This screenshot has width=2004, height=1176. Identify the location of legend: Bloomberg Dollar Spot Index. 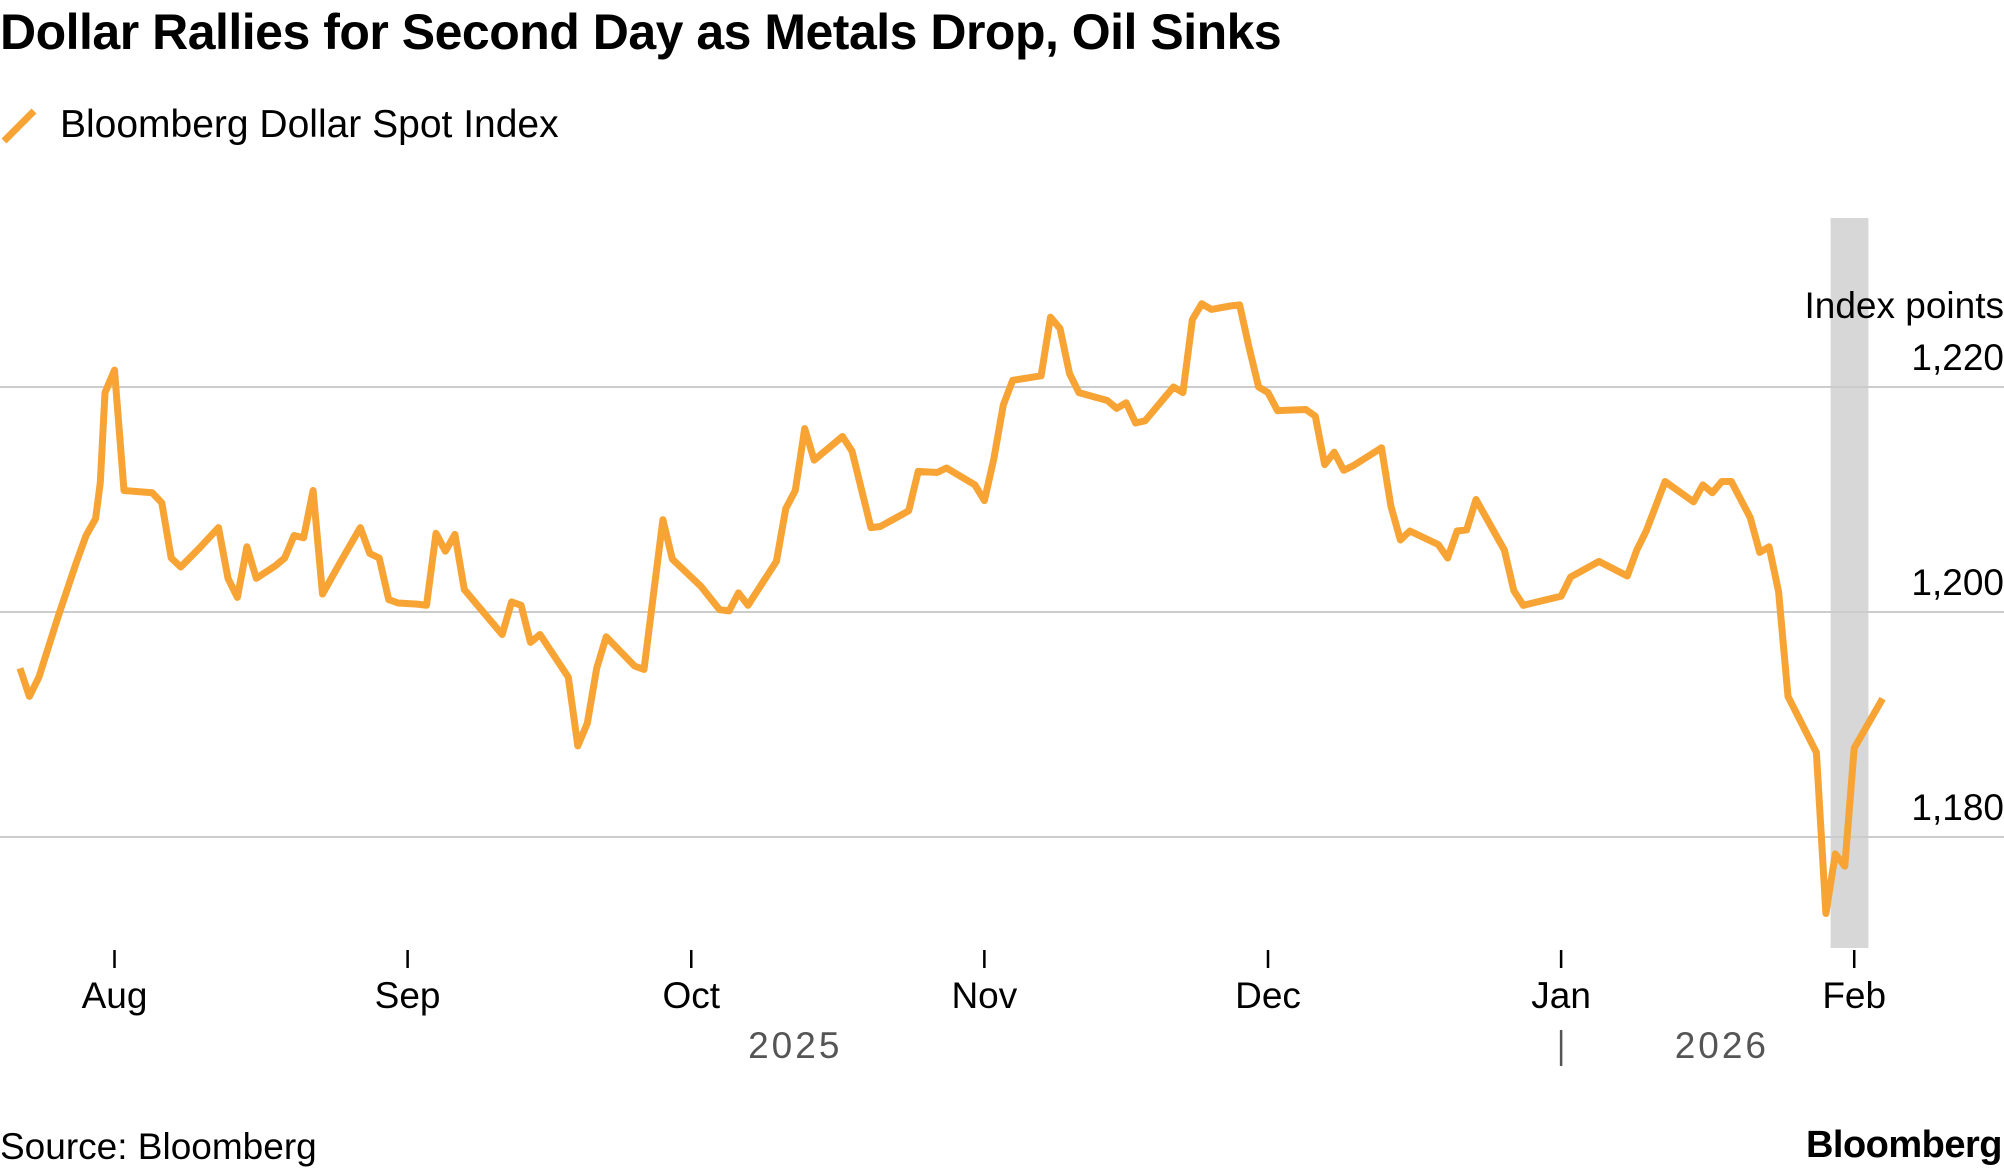
(279, 125).